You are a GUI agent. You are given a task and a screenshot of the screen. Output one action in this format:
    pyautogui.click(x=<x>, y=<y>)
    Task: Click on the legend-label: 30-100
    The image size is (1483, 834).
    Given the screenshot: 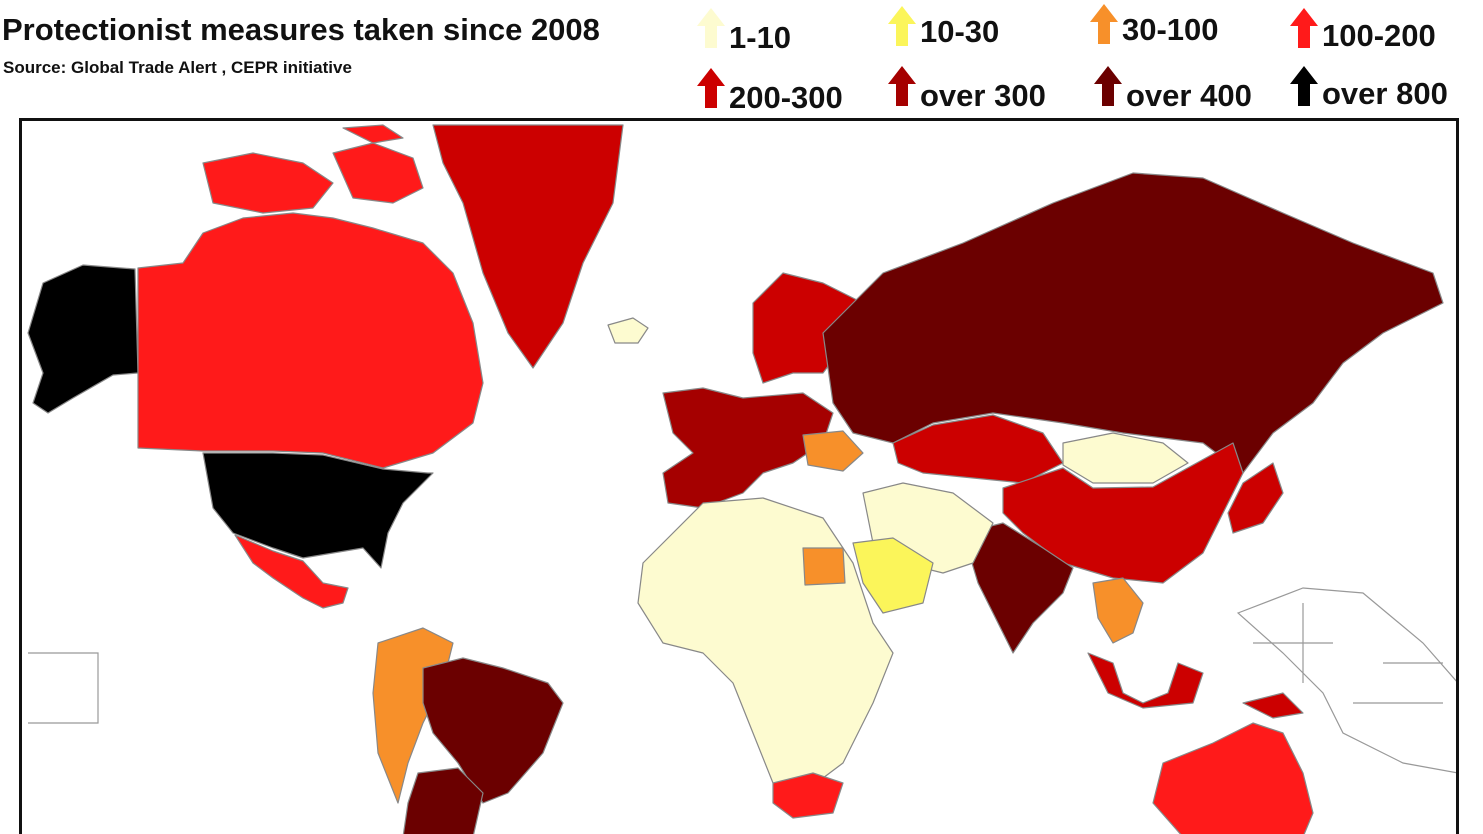 What is the action you would take?
    pyautogui.click(x=1170, y=29)
    